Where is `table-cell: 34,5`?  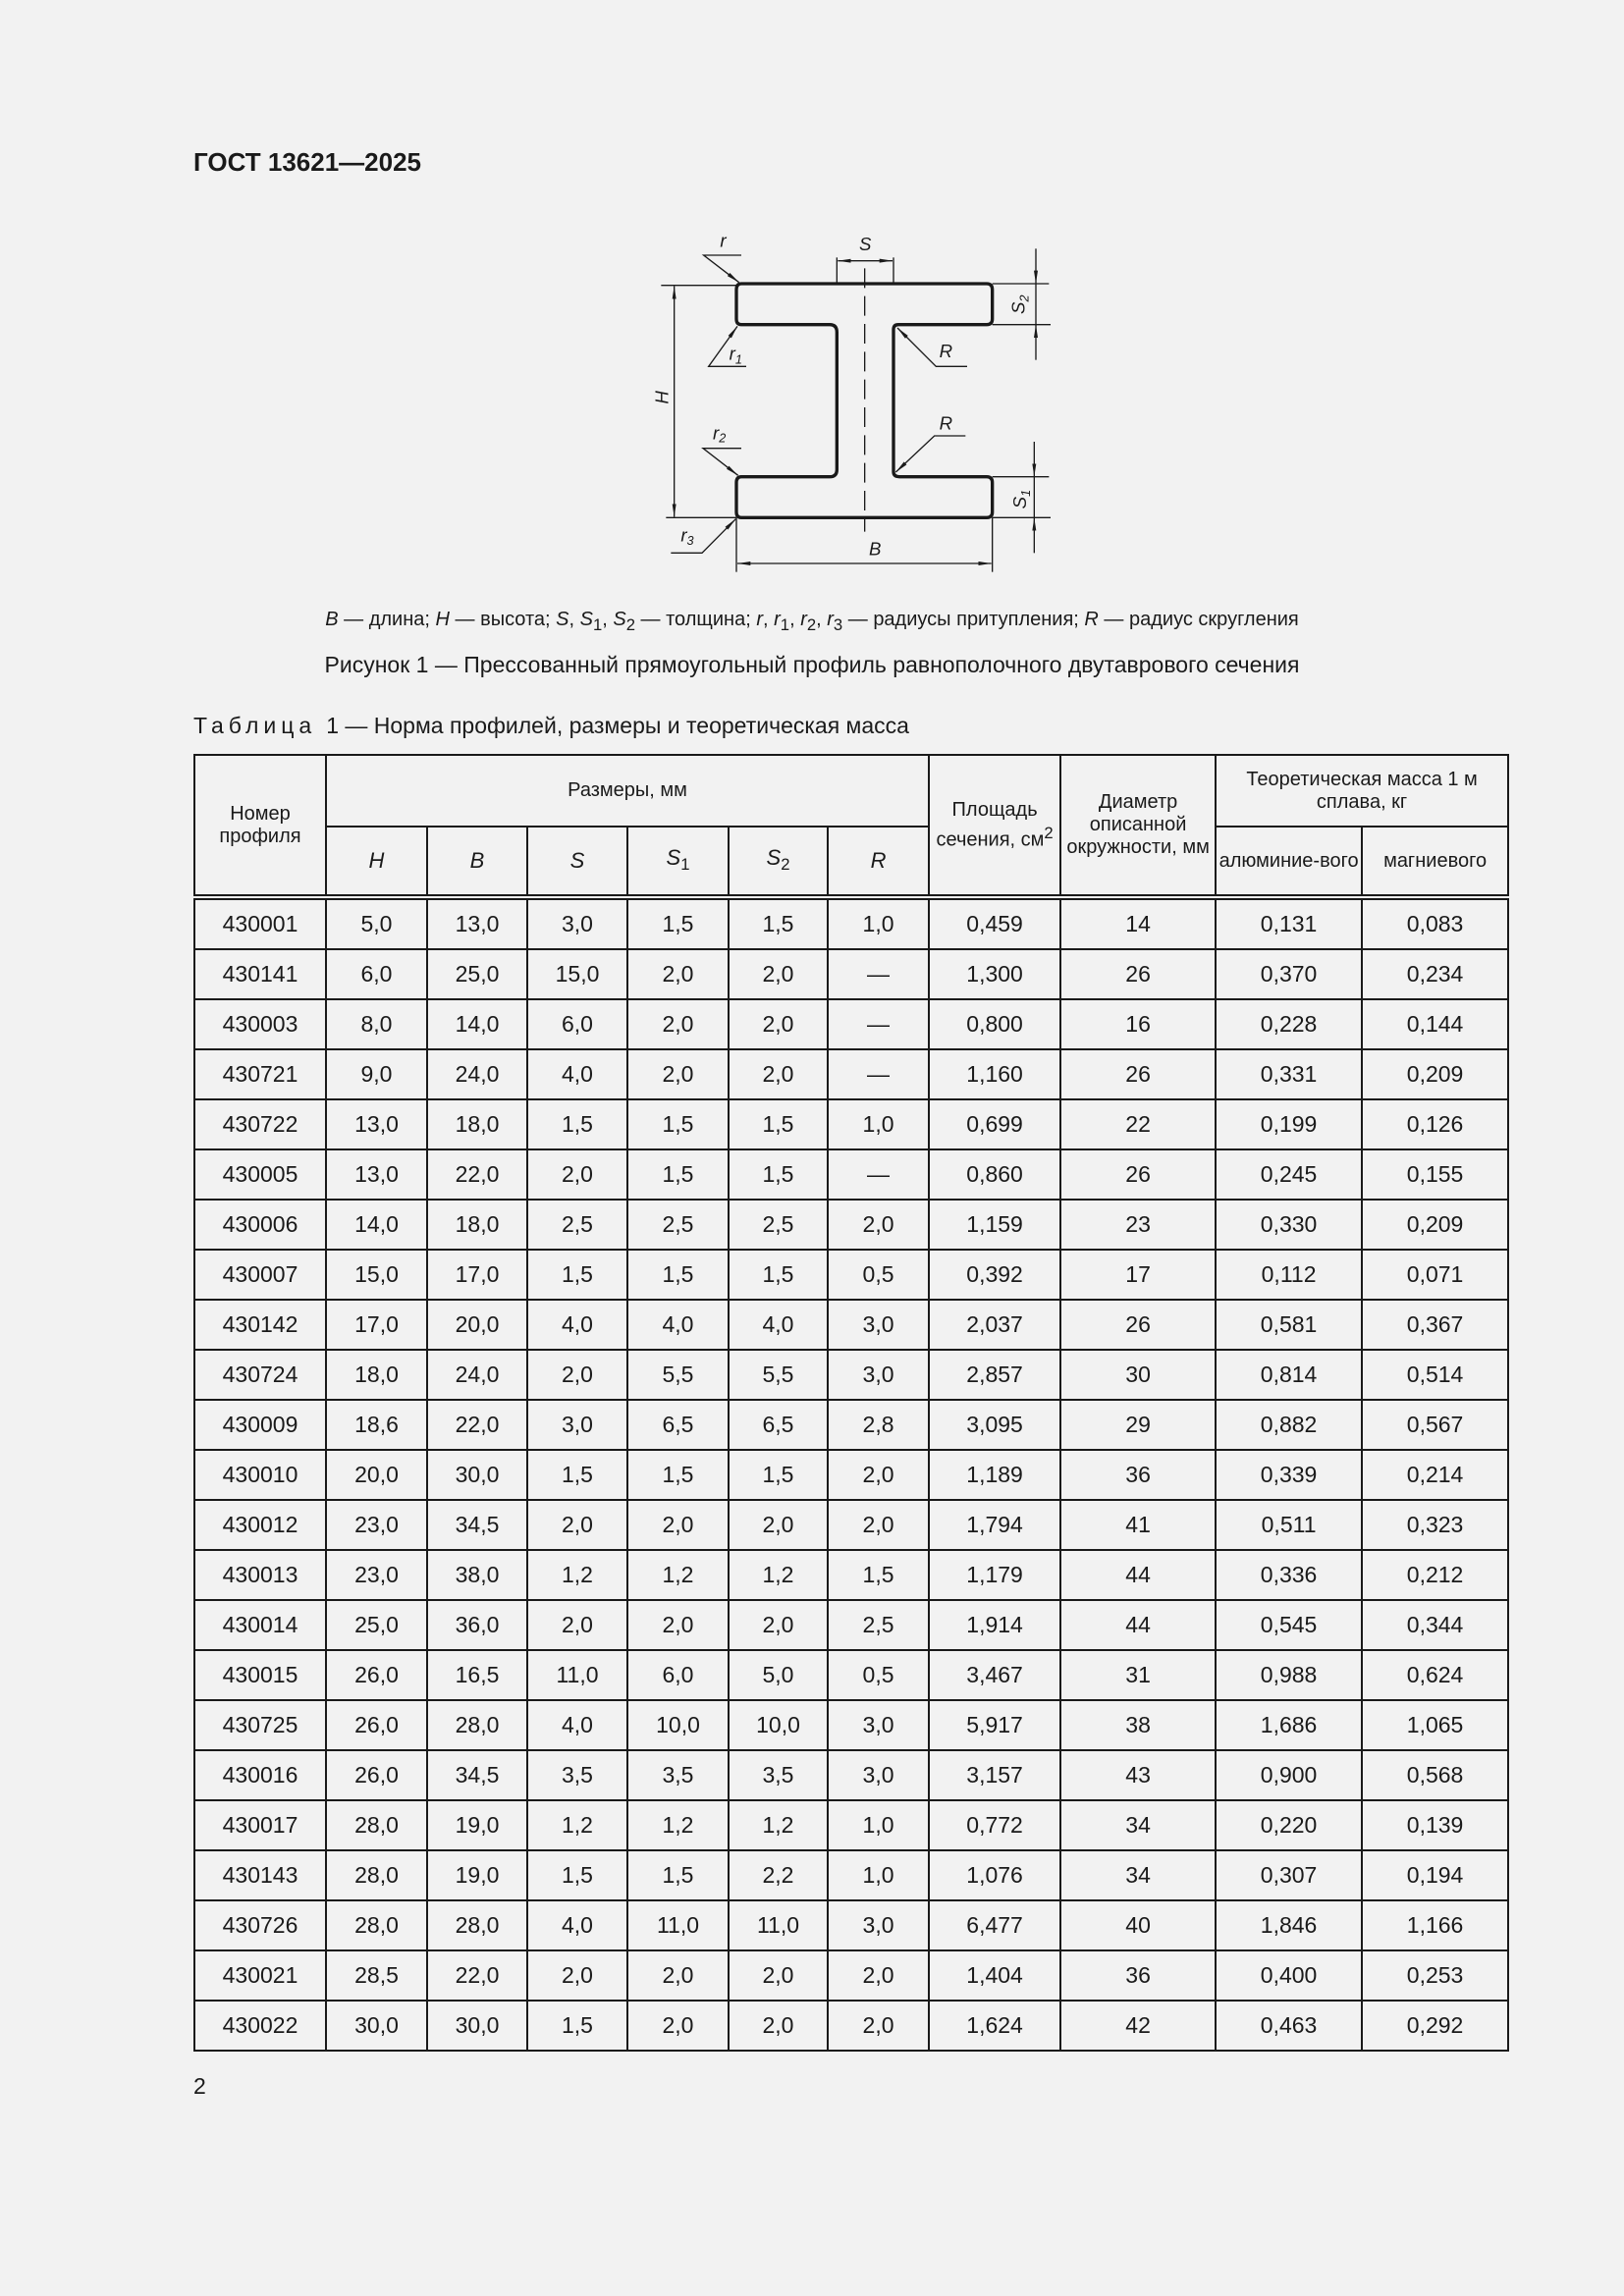
table-cell: 34,5 is located at coordinates (477, 1525).